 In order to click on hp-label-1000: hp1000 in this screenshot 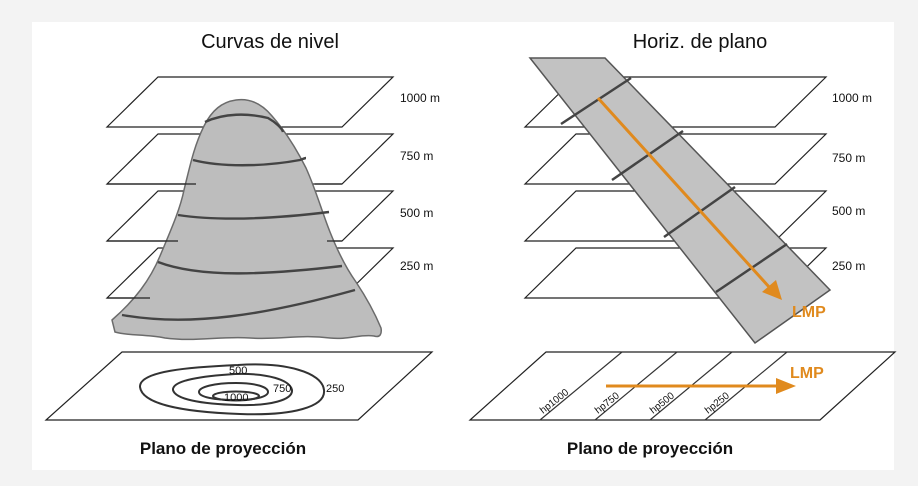, I will do `click(554, 401)`.